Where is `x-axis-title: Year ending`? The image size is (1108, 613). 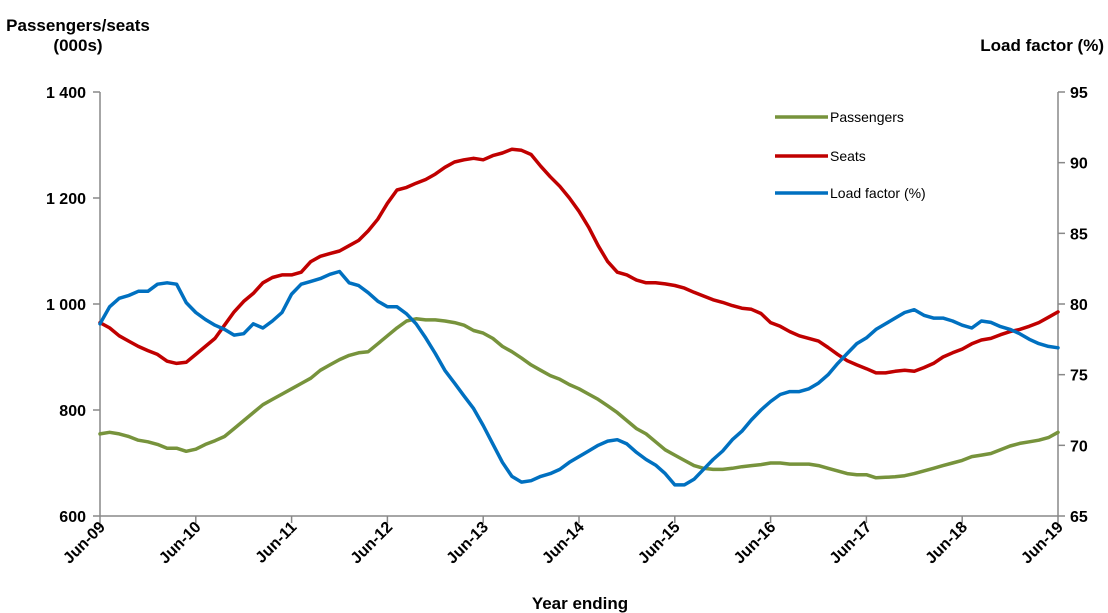 x-axis-title: Year ending is located at coordinates (580, 603).